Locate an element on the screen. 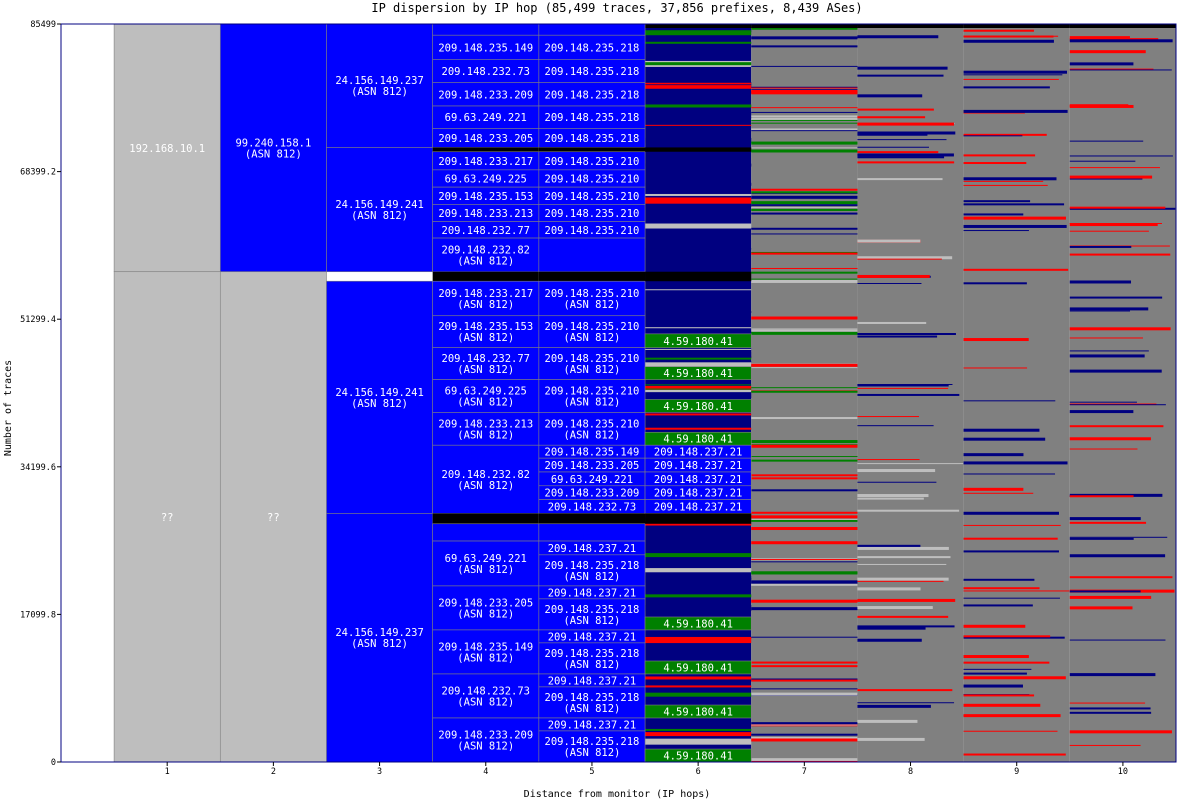 The height and width of the screenshot is (800, 1178). x-tick-label: 8 is located at coordinates (910, 772).